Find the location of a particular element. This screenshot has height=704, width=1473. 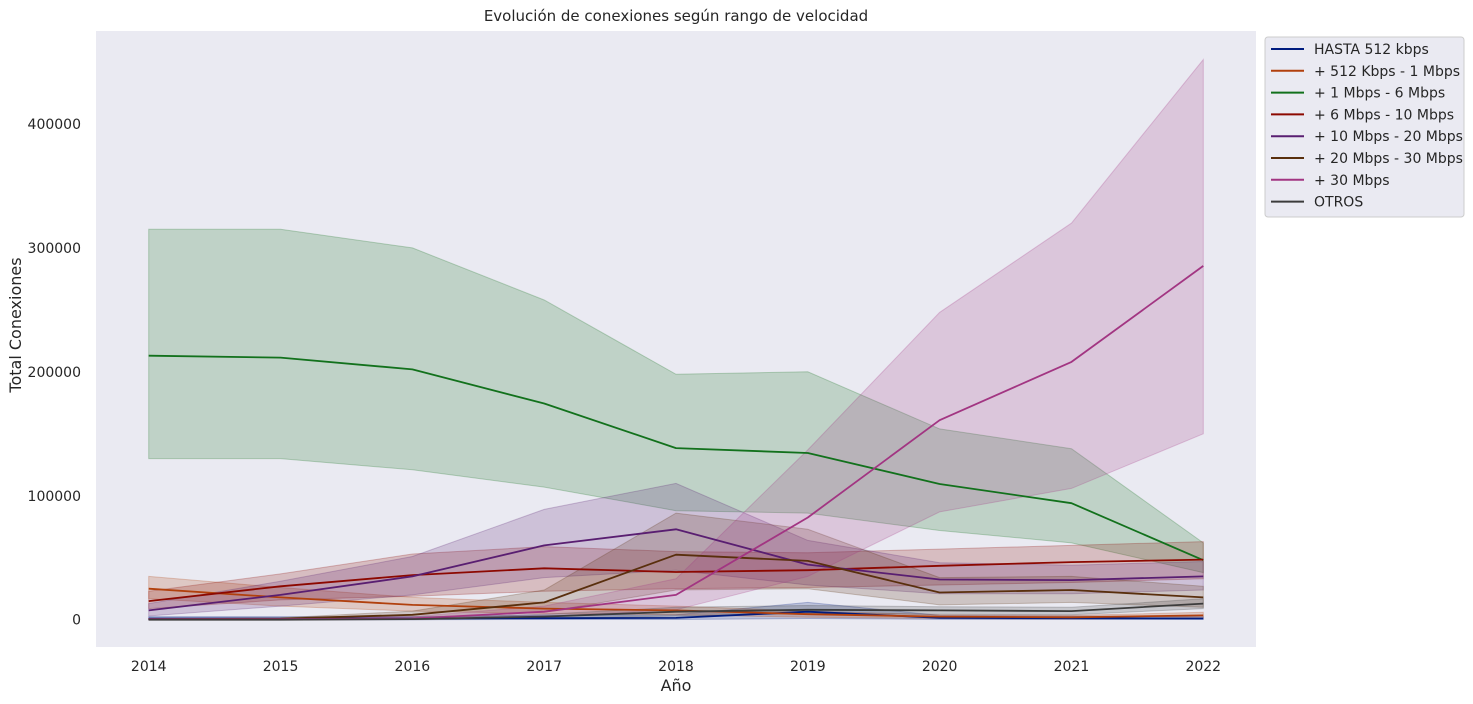

legend-label: + 20 Mbps - 30 Mbps is located at coordinates (1388, 159).